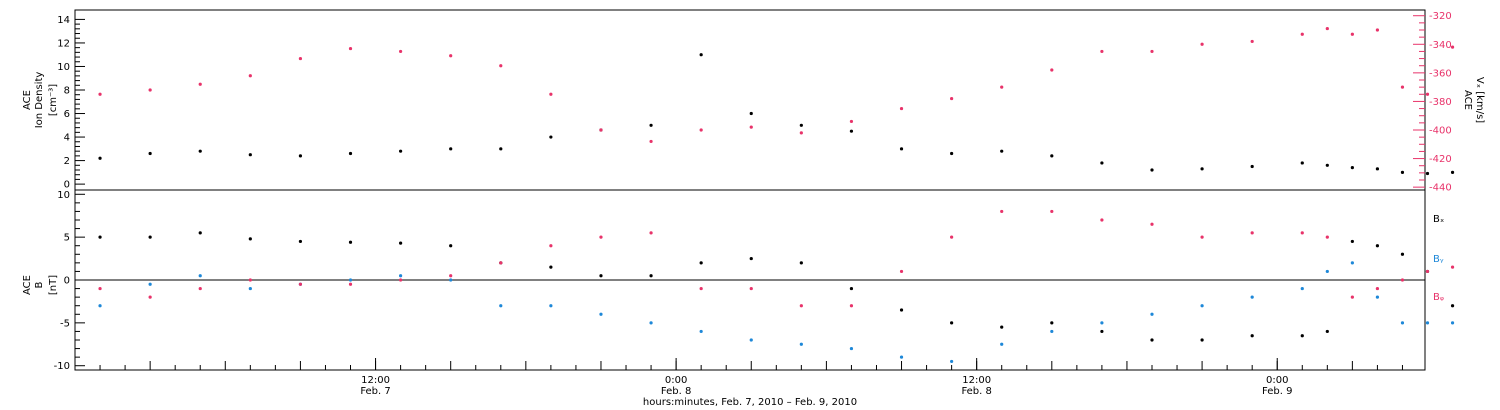  I want to click on density-velocity-right-tick-label: -340, so click(1440, 45).